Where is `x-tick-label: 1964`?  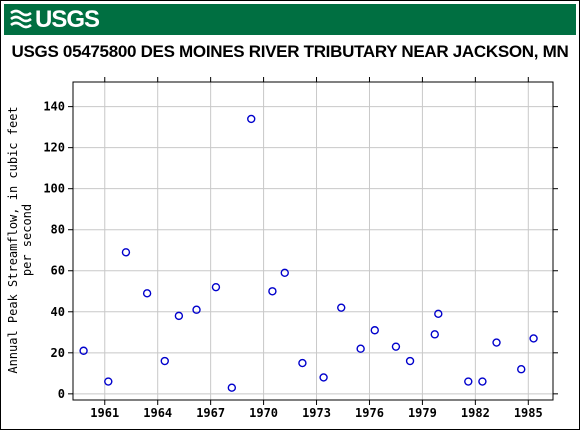
x-tick-label: 1964 is located at coordinates (157, 413).